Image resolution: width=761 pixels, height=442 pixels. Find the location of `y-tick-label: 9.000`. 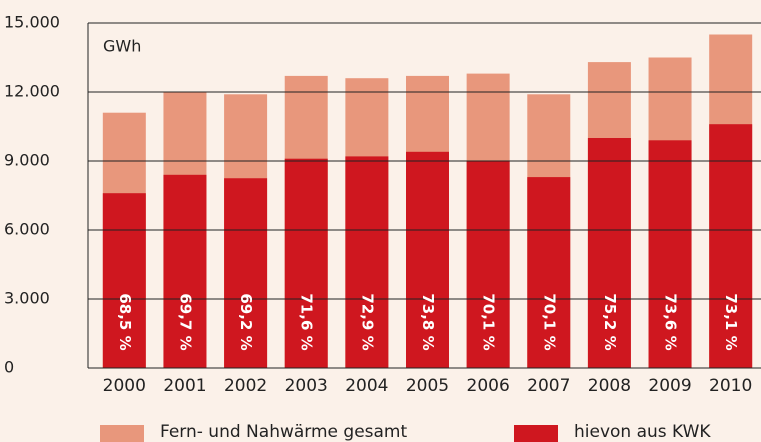

y-tick-label: 9.000 is located at coordinates (27, 160).